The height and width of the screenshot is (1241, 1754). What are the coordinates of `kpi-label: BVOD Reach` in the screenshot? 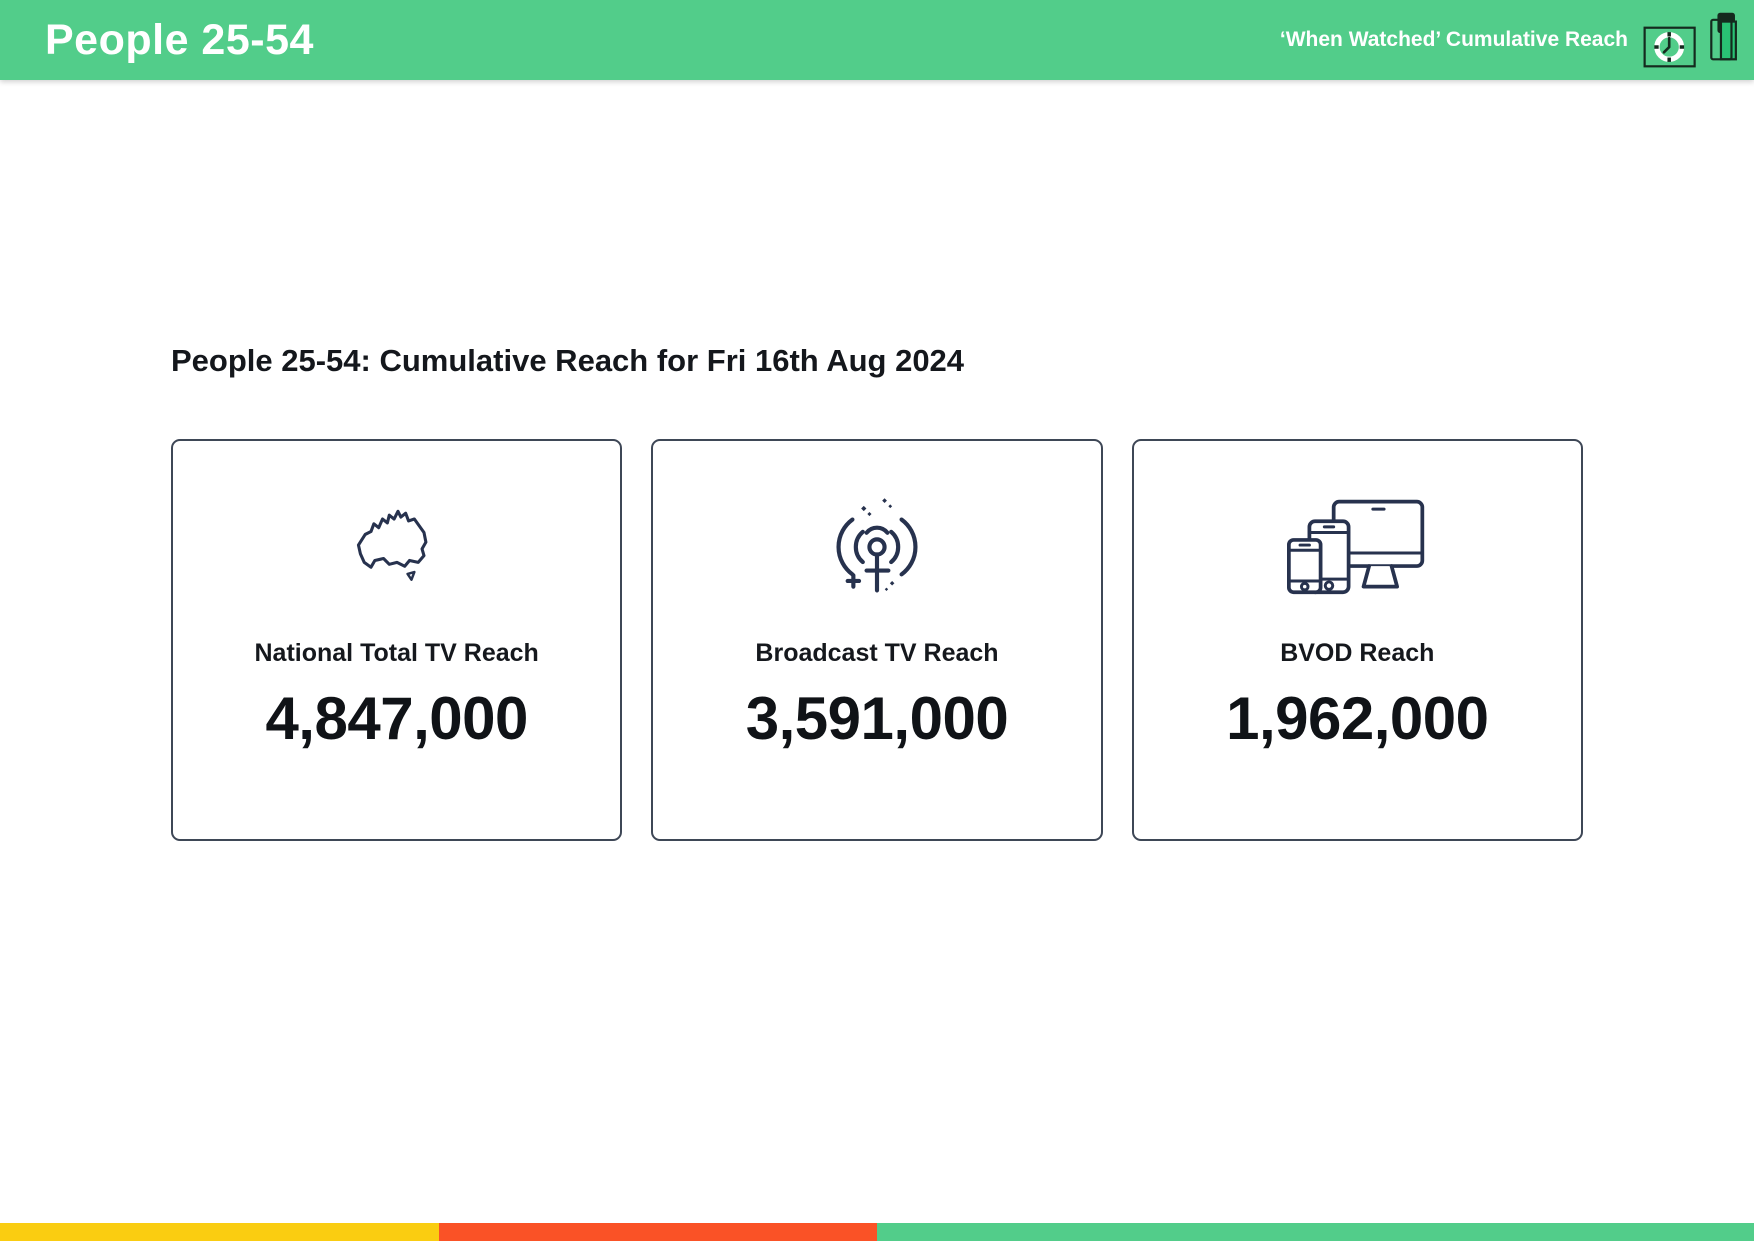 It's located at (1357, 653).